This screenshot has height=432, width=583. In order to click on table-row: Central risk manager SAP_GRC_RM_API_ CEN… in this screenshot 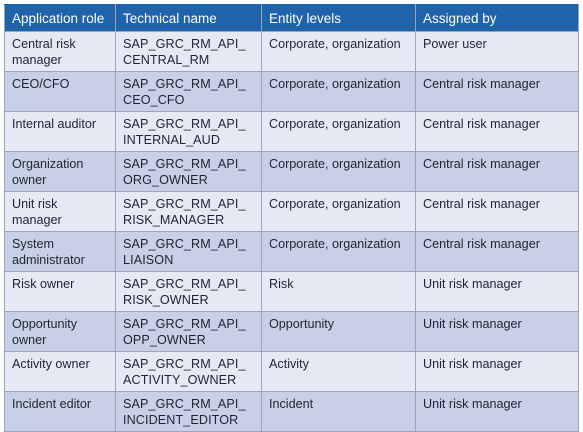, I will do `click(291, 51)`.